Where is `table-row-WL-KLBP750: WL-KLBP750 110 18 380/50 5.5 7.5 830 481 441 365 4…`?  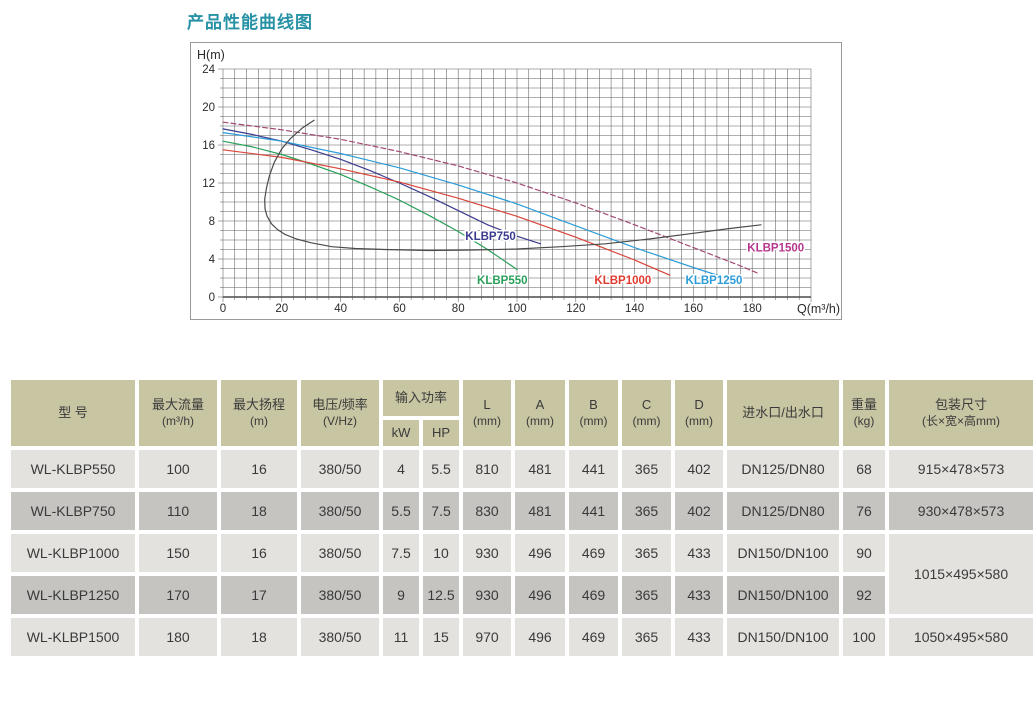 table-row-WL-KLBP750: WL-KLBP750 110 18 380/50 5.5 7.5 830 481 441 365 4… is located at coordinates (522, 511).